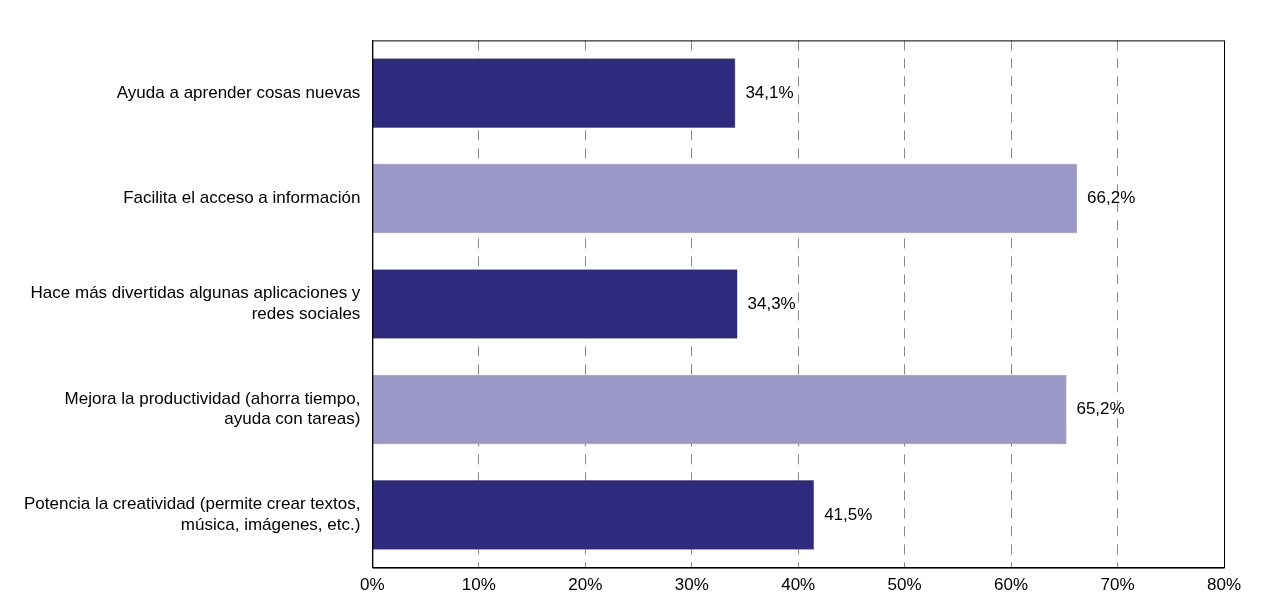 The image size is (1262, 615). What do you see at coordinates (585, 585) in the screenshot?
I see `x-tick-label: 20%` at bounding box center [585, 585].